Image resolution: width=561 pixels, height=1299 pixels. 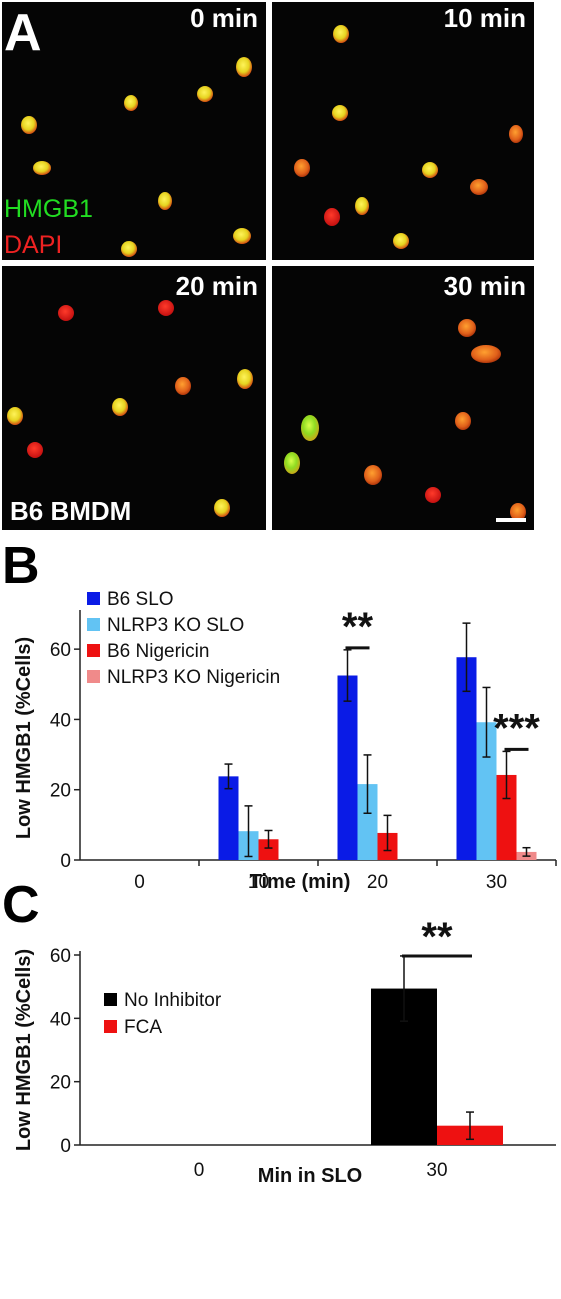 I want to click on x-axis-title: Min in SLO, so click(x=310, y=1176).